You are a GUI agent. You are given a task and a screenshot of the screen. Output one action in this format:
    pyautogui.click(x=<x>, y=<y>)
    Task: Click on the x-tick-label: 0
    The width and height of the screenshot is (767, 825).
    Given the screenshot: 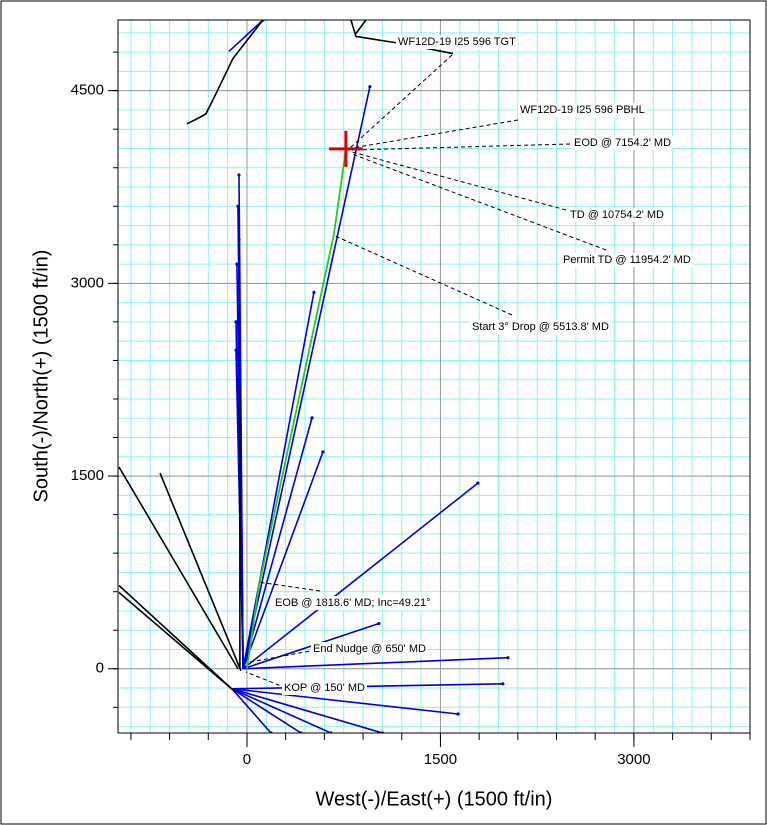 What is the action you would take?
    pyautogui.click(x=247, y=759)
    